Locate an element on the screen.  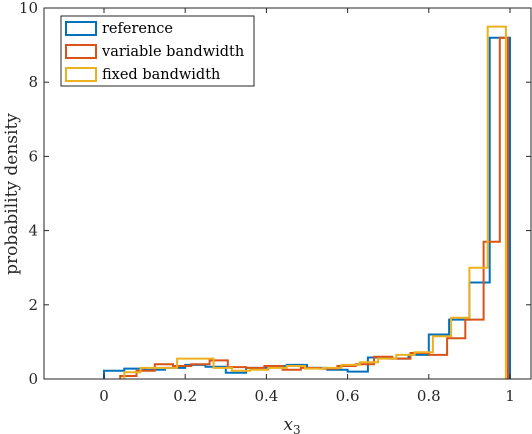
y-axis-label: probability density is located at coordinates (12, 194).